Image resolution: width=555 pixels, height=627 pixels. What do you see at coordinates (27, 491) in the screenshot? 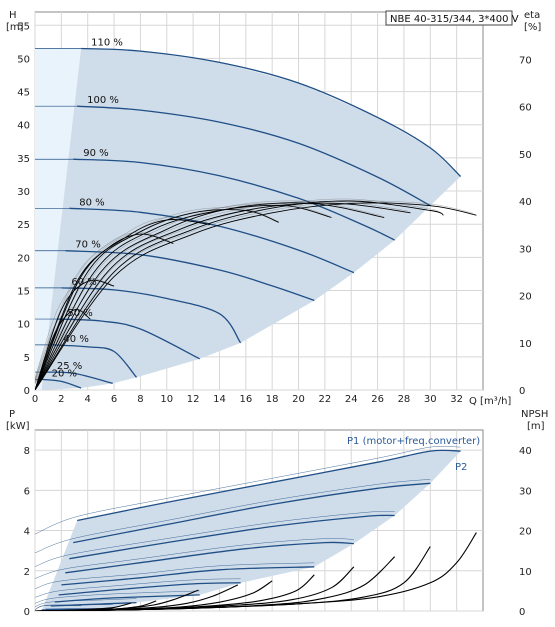
I see `p-tick-label: 6` at bounding box center [27, 491].